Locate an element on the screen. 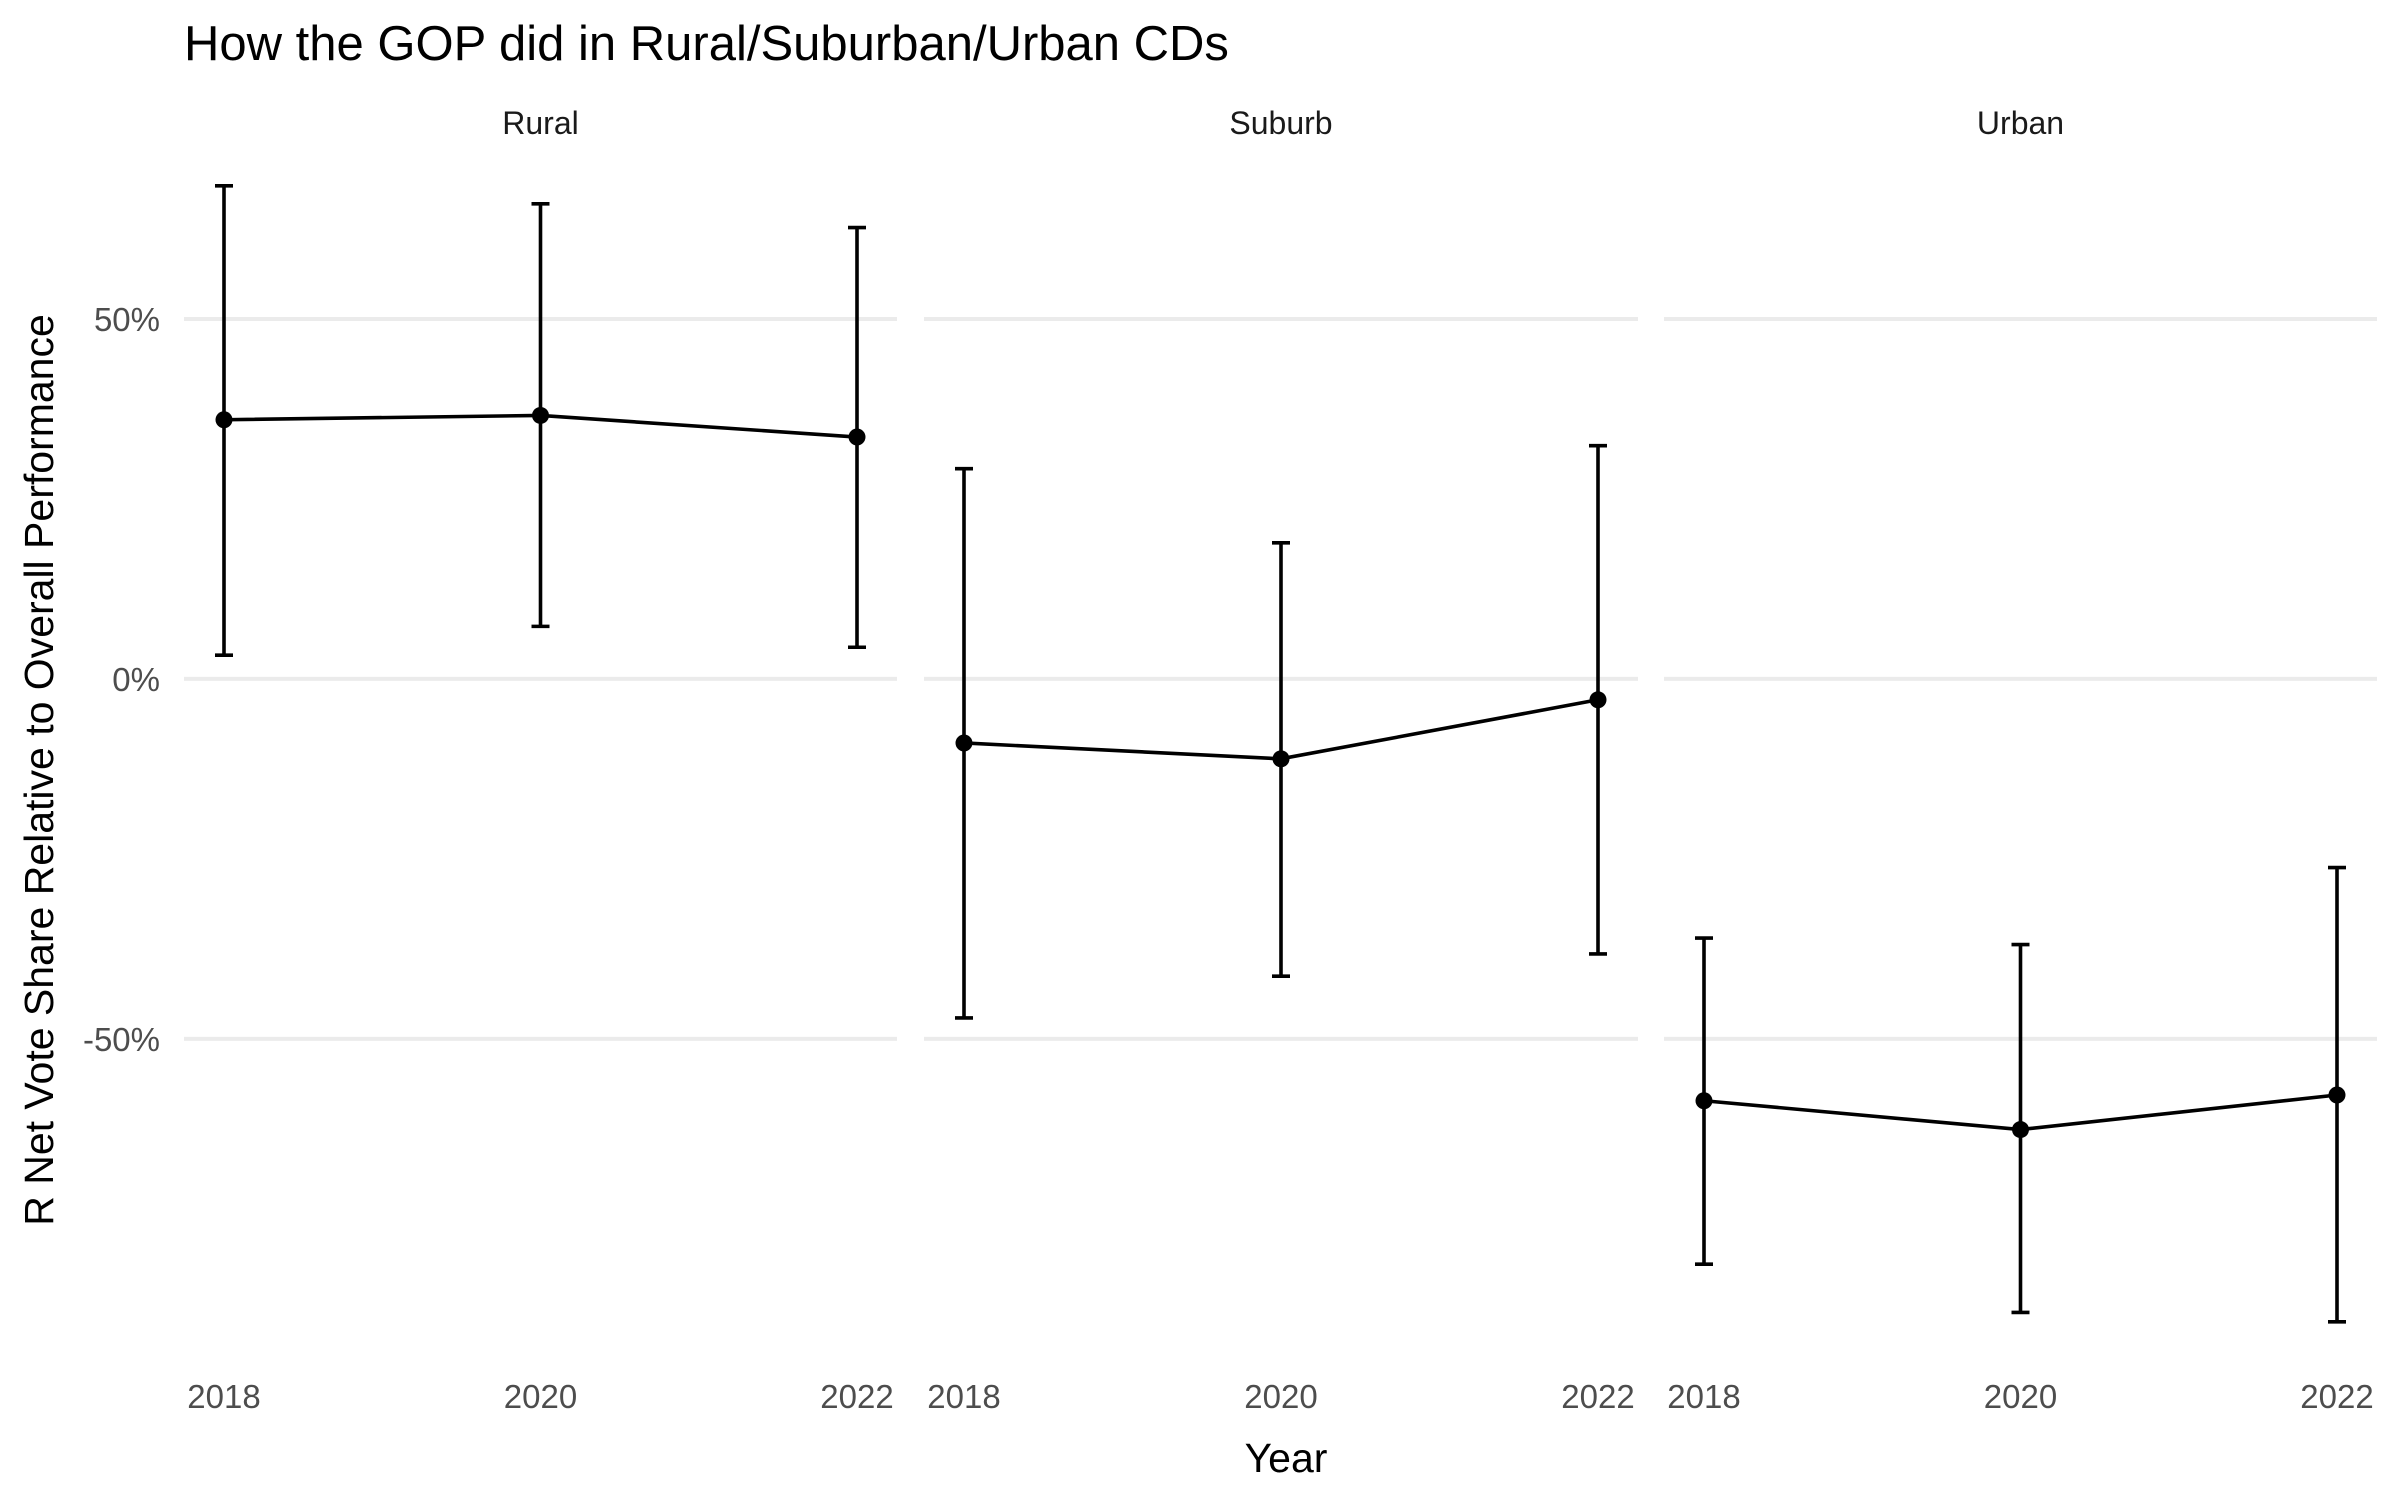  y-tick-label: 0% is located at coordinates (136, 679).